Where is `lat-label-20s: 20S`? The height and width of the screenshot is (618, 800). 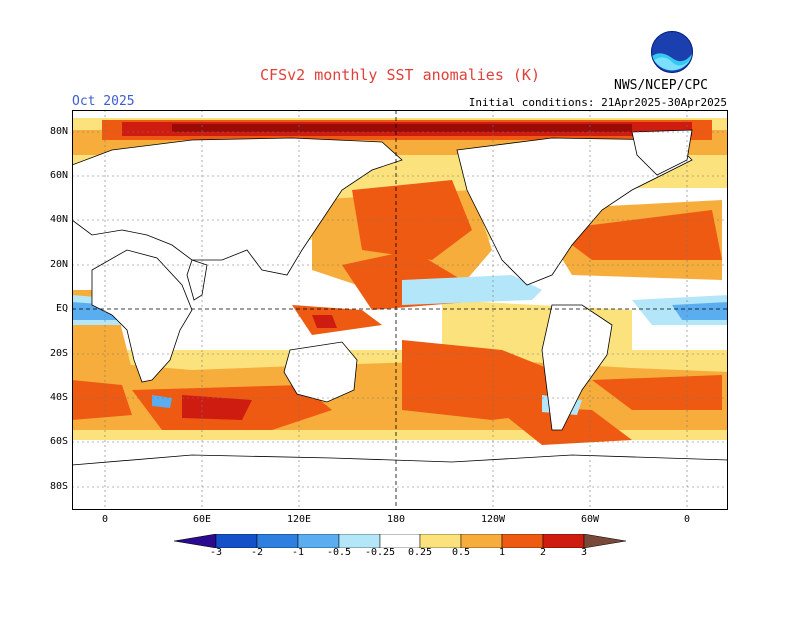 lat-label-20s: 20S is located at coordinates (58, 353).